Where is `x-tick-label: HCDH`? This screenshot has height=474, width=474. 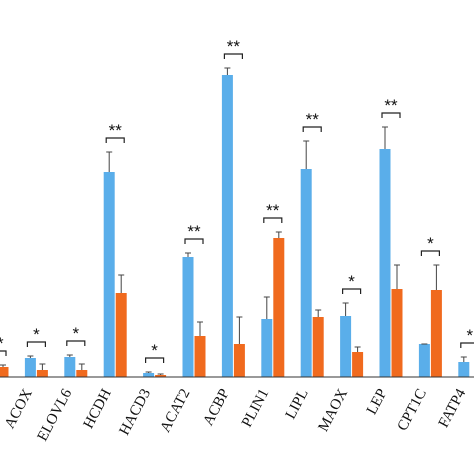
x-tick-label: HCDH is located at coordinates (98, 408).